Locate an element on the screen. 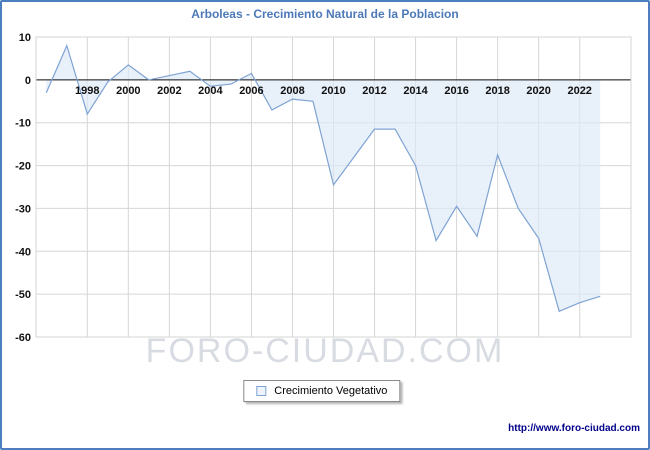 This screenshot has width=650, height=450. x-tick-label: 2018 is located at coordinates (497, 91).